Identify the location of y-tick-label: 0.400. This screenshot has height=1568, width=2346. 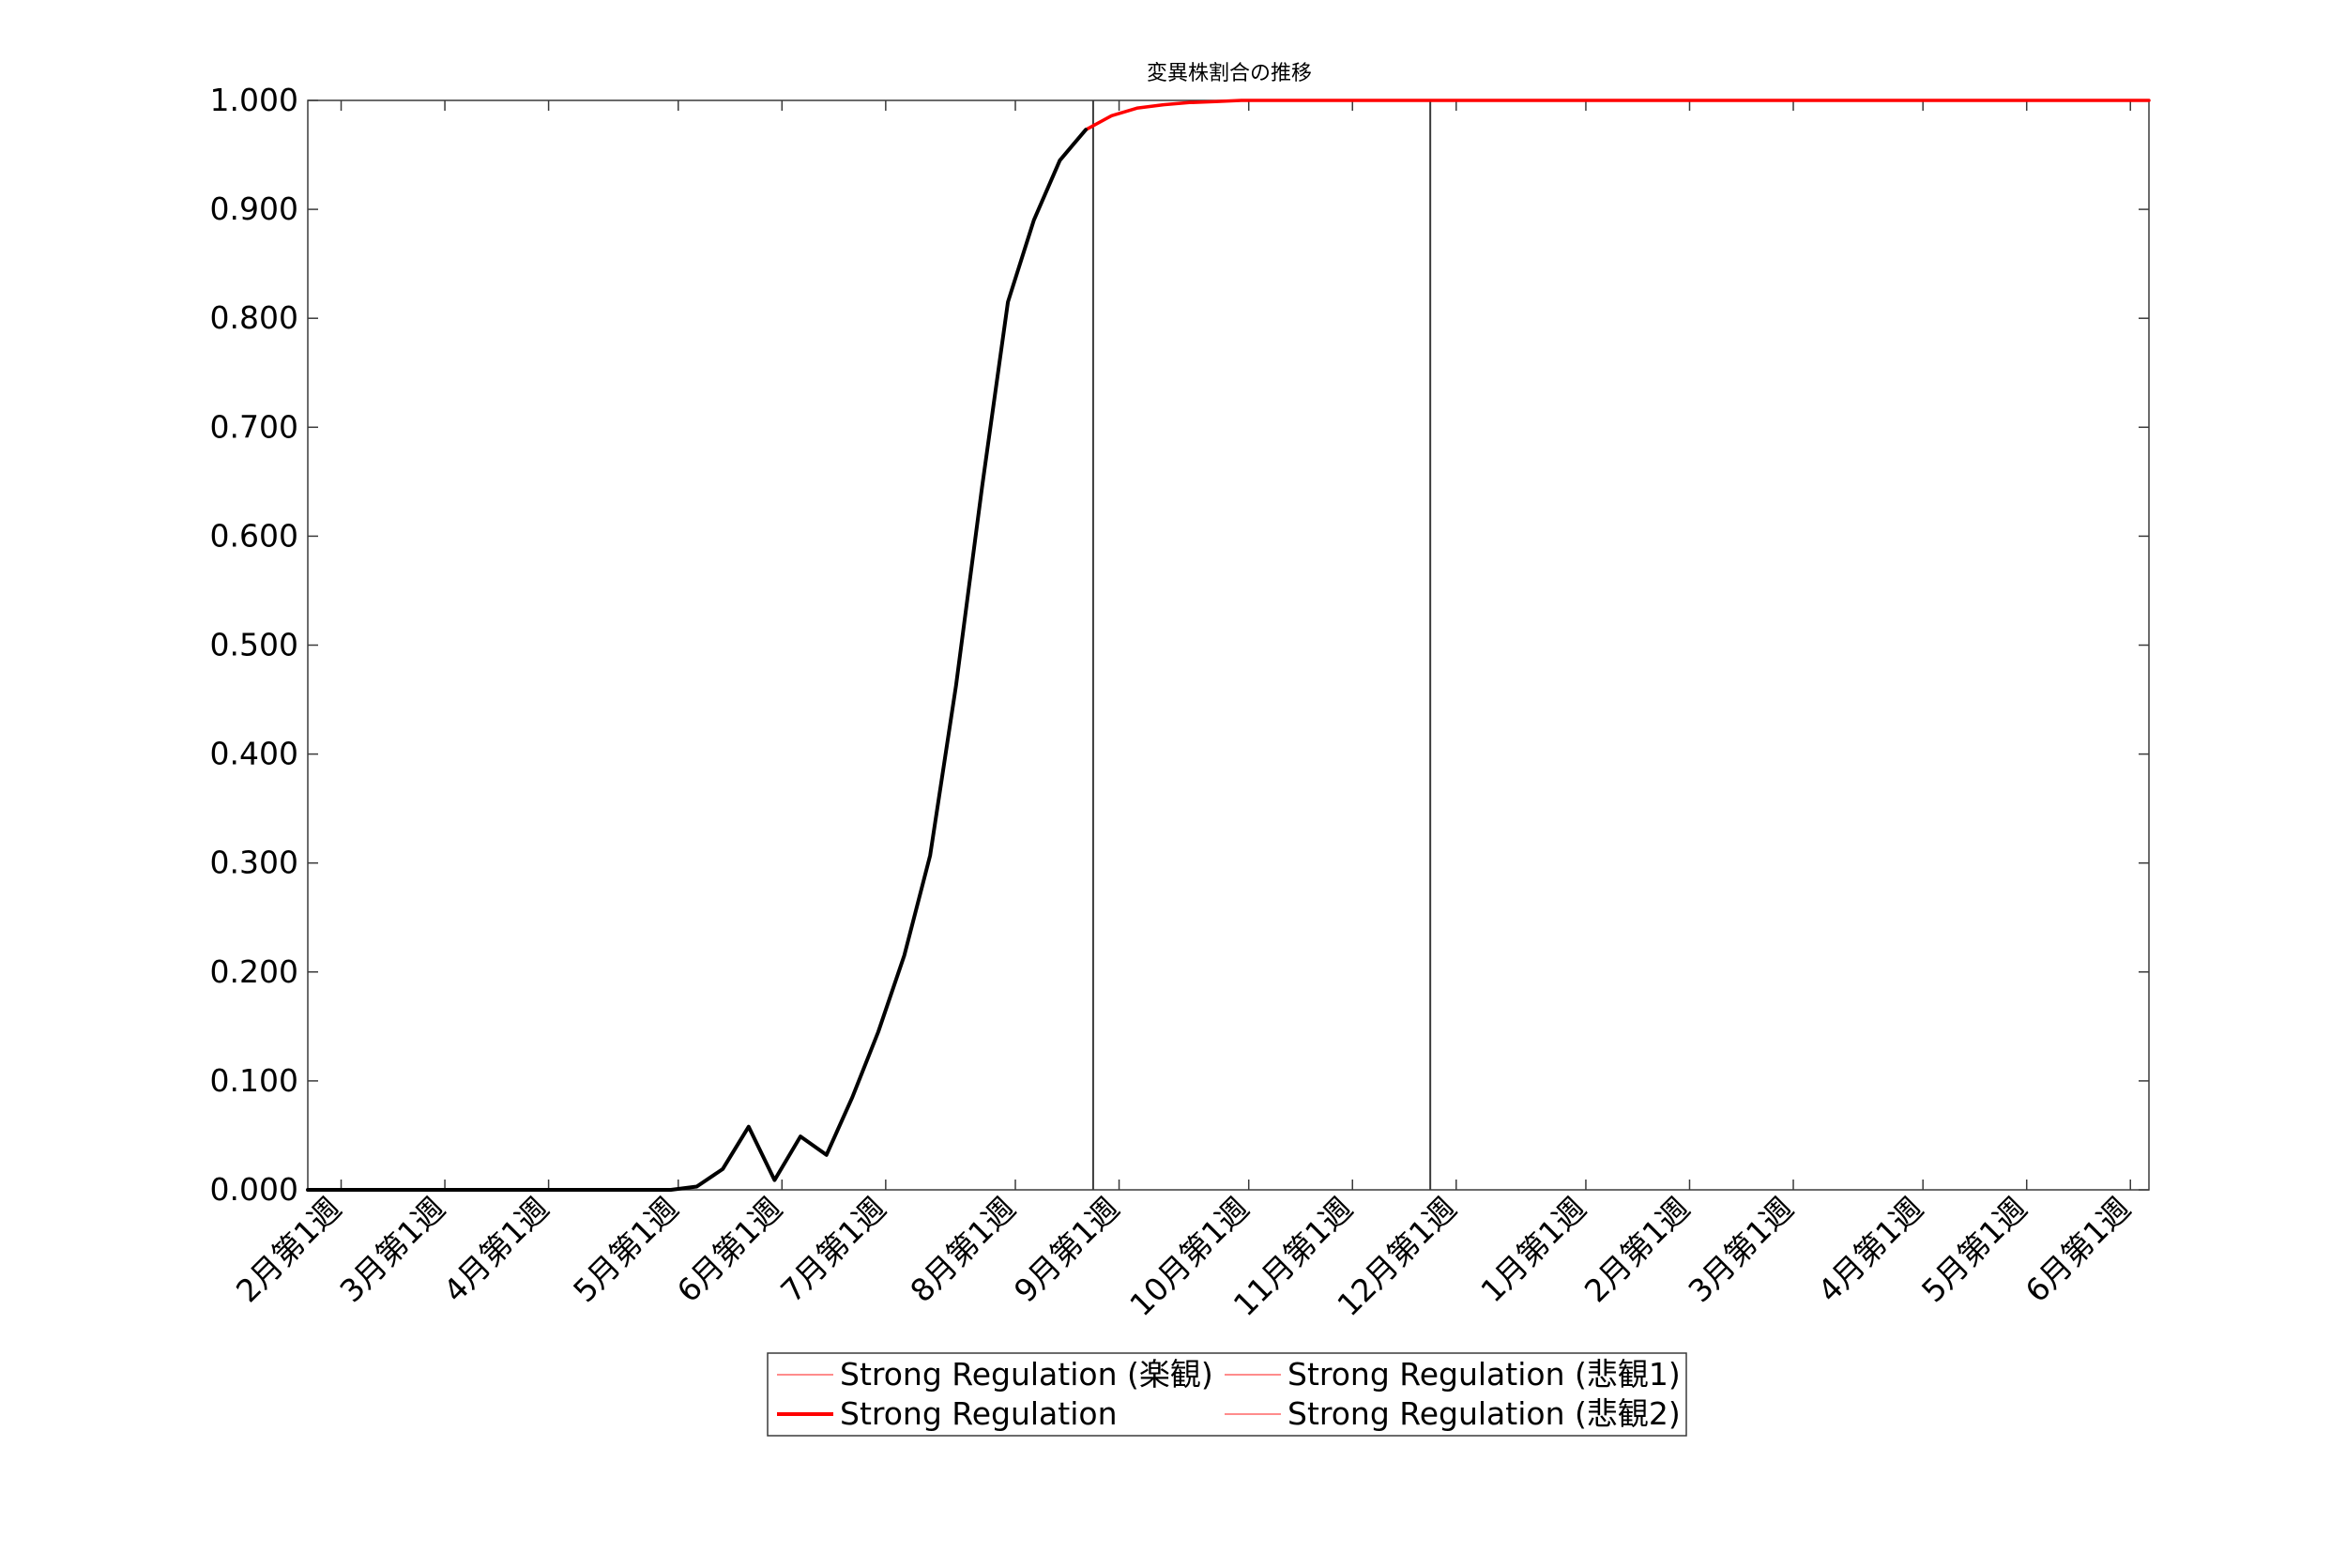
(254, 754).